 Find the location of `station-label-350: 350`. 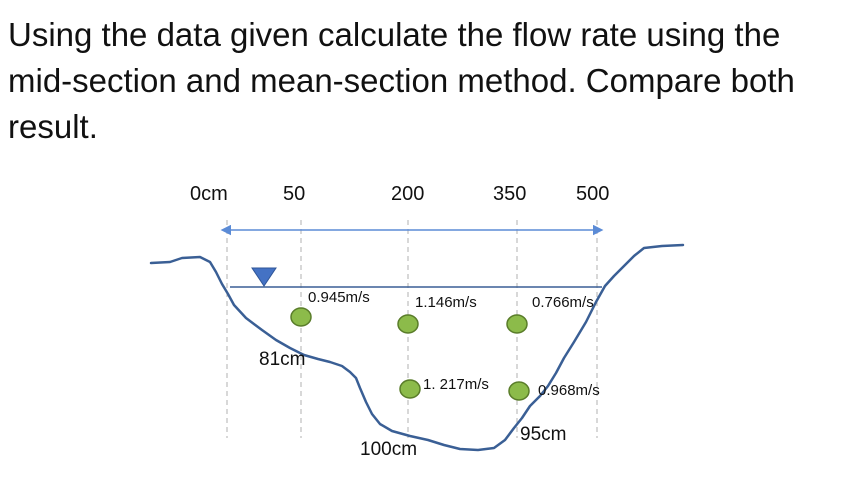

station-label-350: 350 is located at coordinates (509, 194).